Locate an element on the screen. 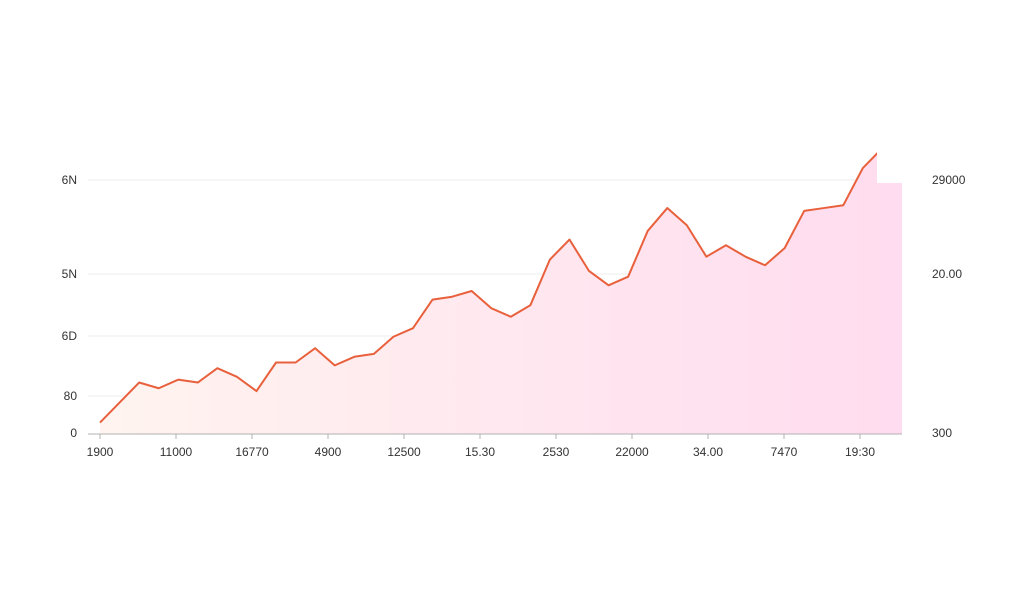 The image size is (1024, 590). x-tick-label: 7470 is located at coordinates (784, 452).